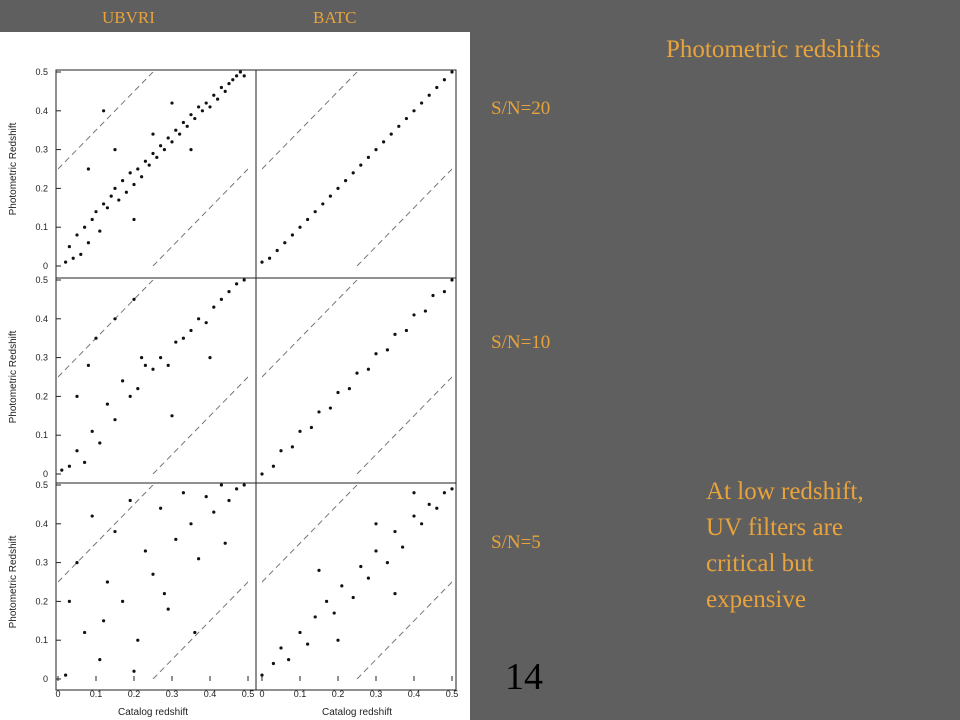 Image resolution: width=960 pixels, height=720 pixels. Describe the element at coordinates (45, 474) in the screenshot. I see `panel-sn10-ubvri-ytick-0: 0` at that location.